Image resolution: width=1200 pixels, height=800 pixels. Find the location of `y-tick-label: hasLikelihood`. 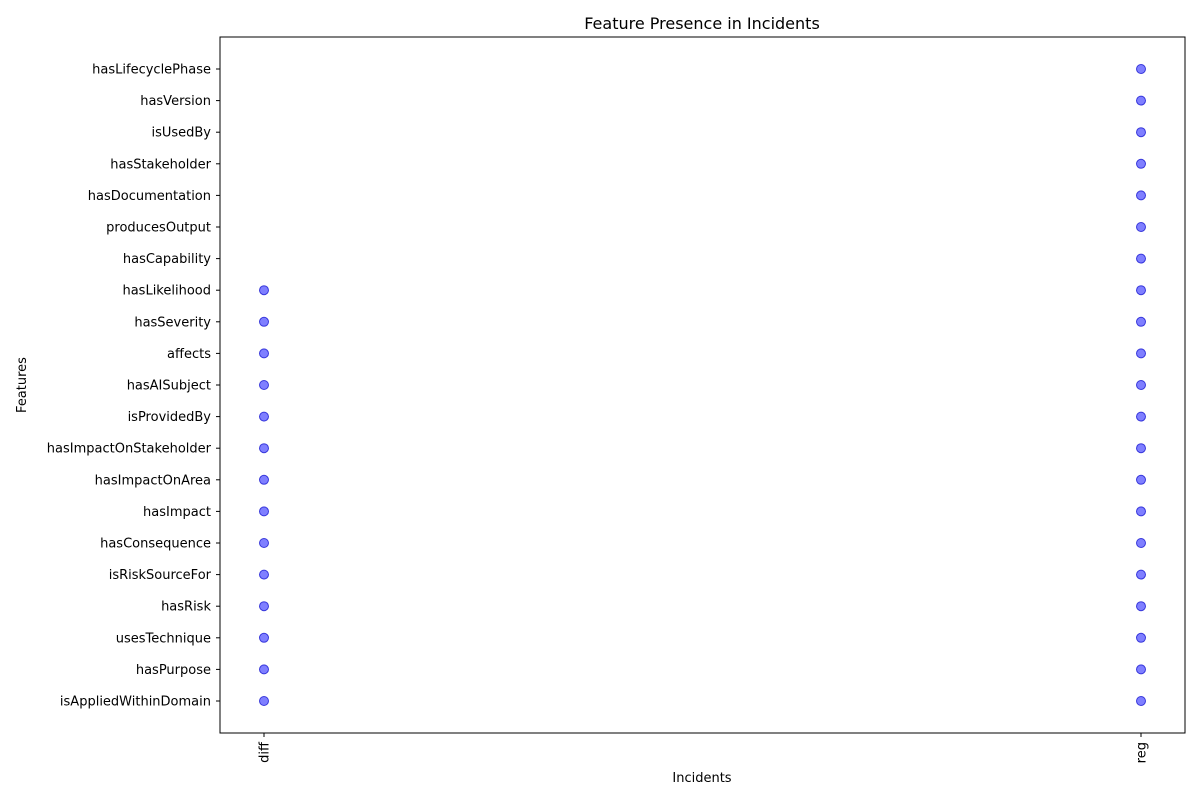

y-tick-label: hasLikelihood is located at coordinates (166, 291).